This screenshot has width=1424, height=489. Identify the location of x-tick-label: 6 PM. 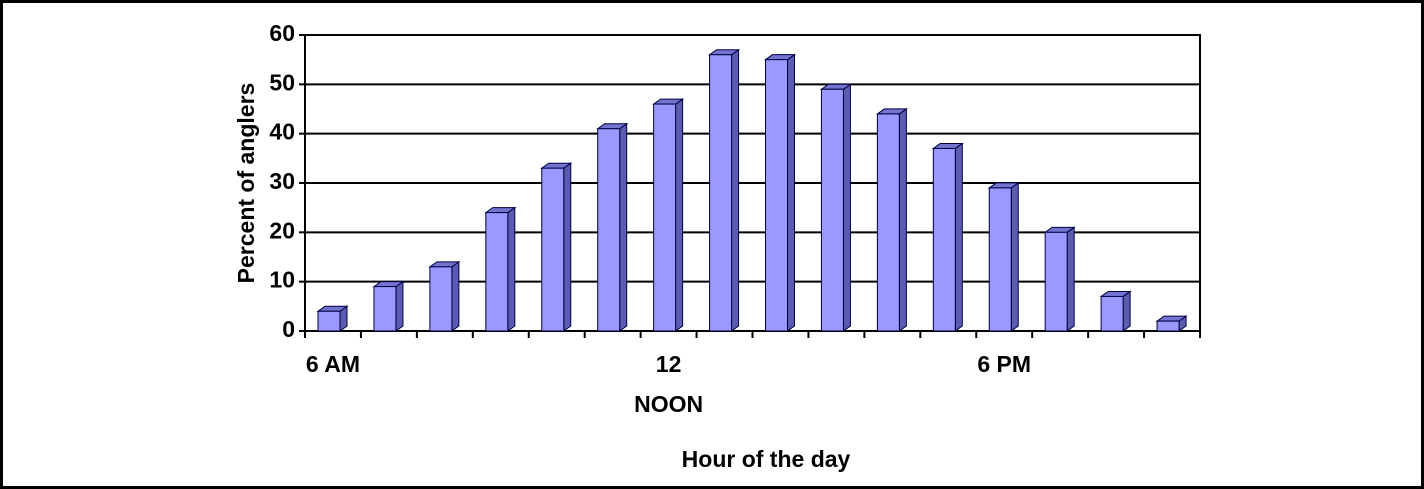
(1004, 364).